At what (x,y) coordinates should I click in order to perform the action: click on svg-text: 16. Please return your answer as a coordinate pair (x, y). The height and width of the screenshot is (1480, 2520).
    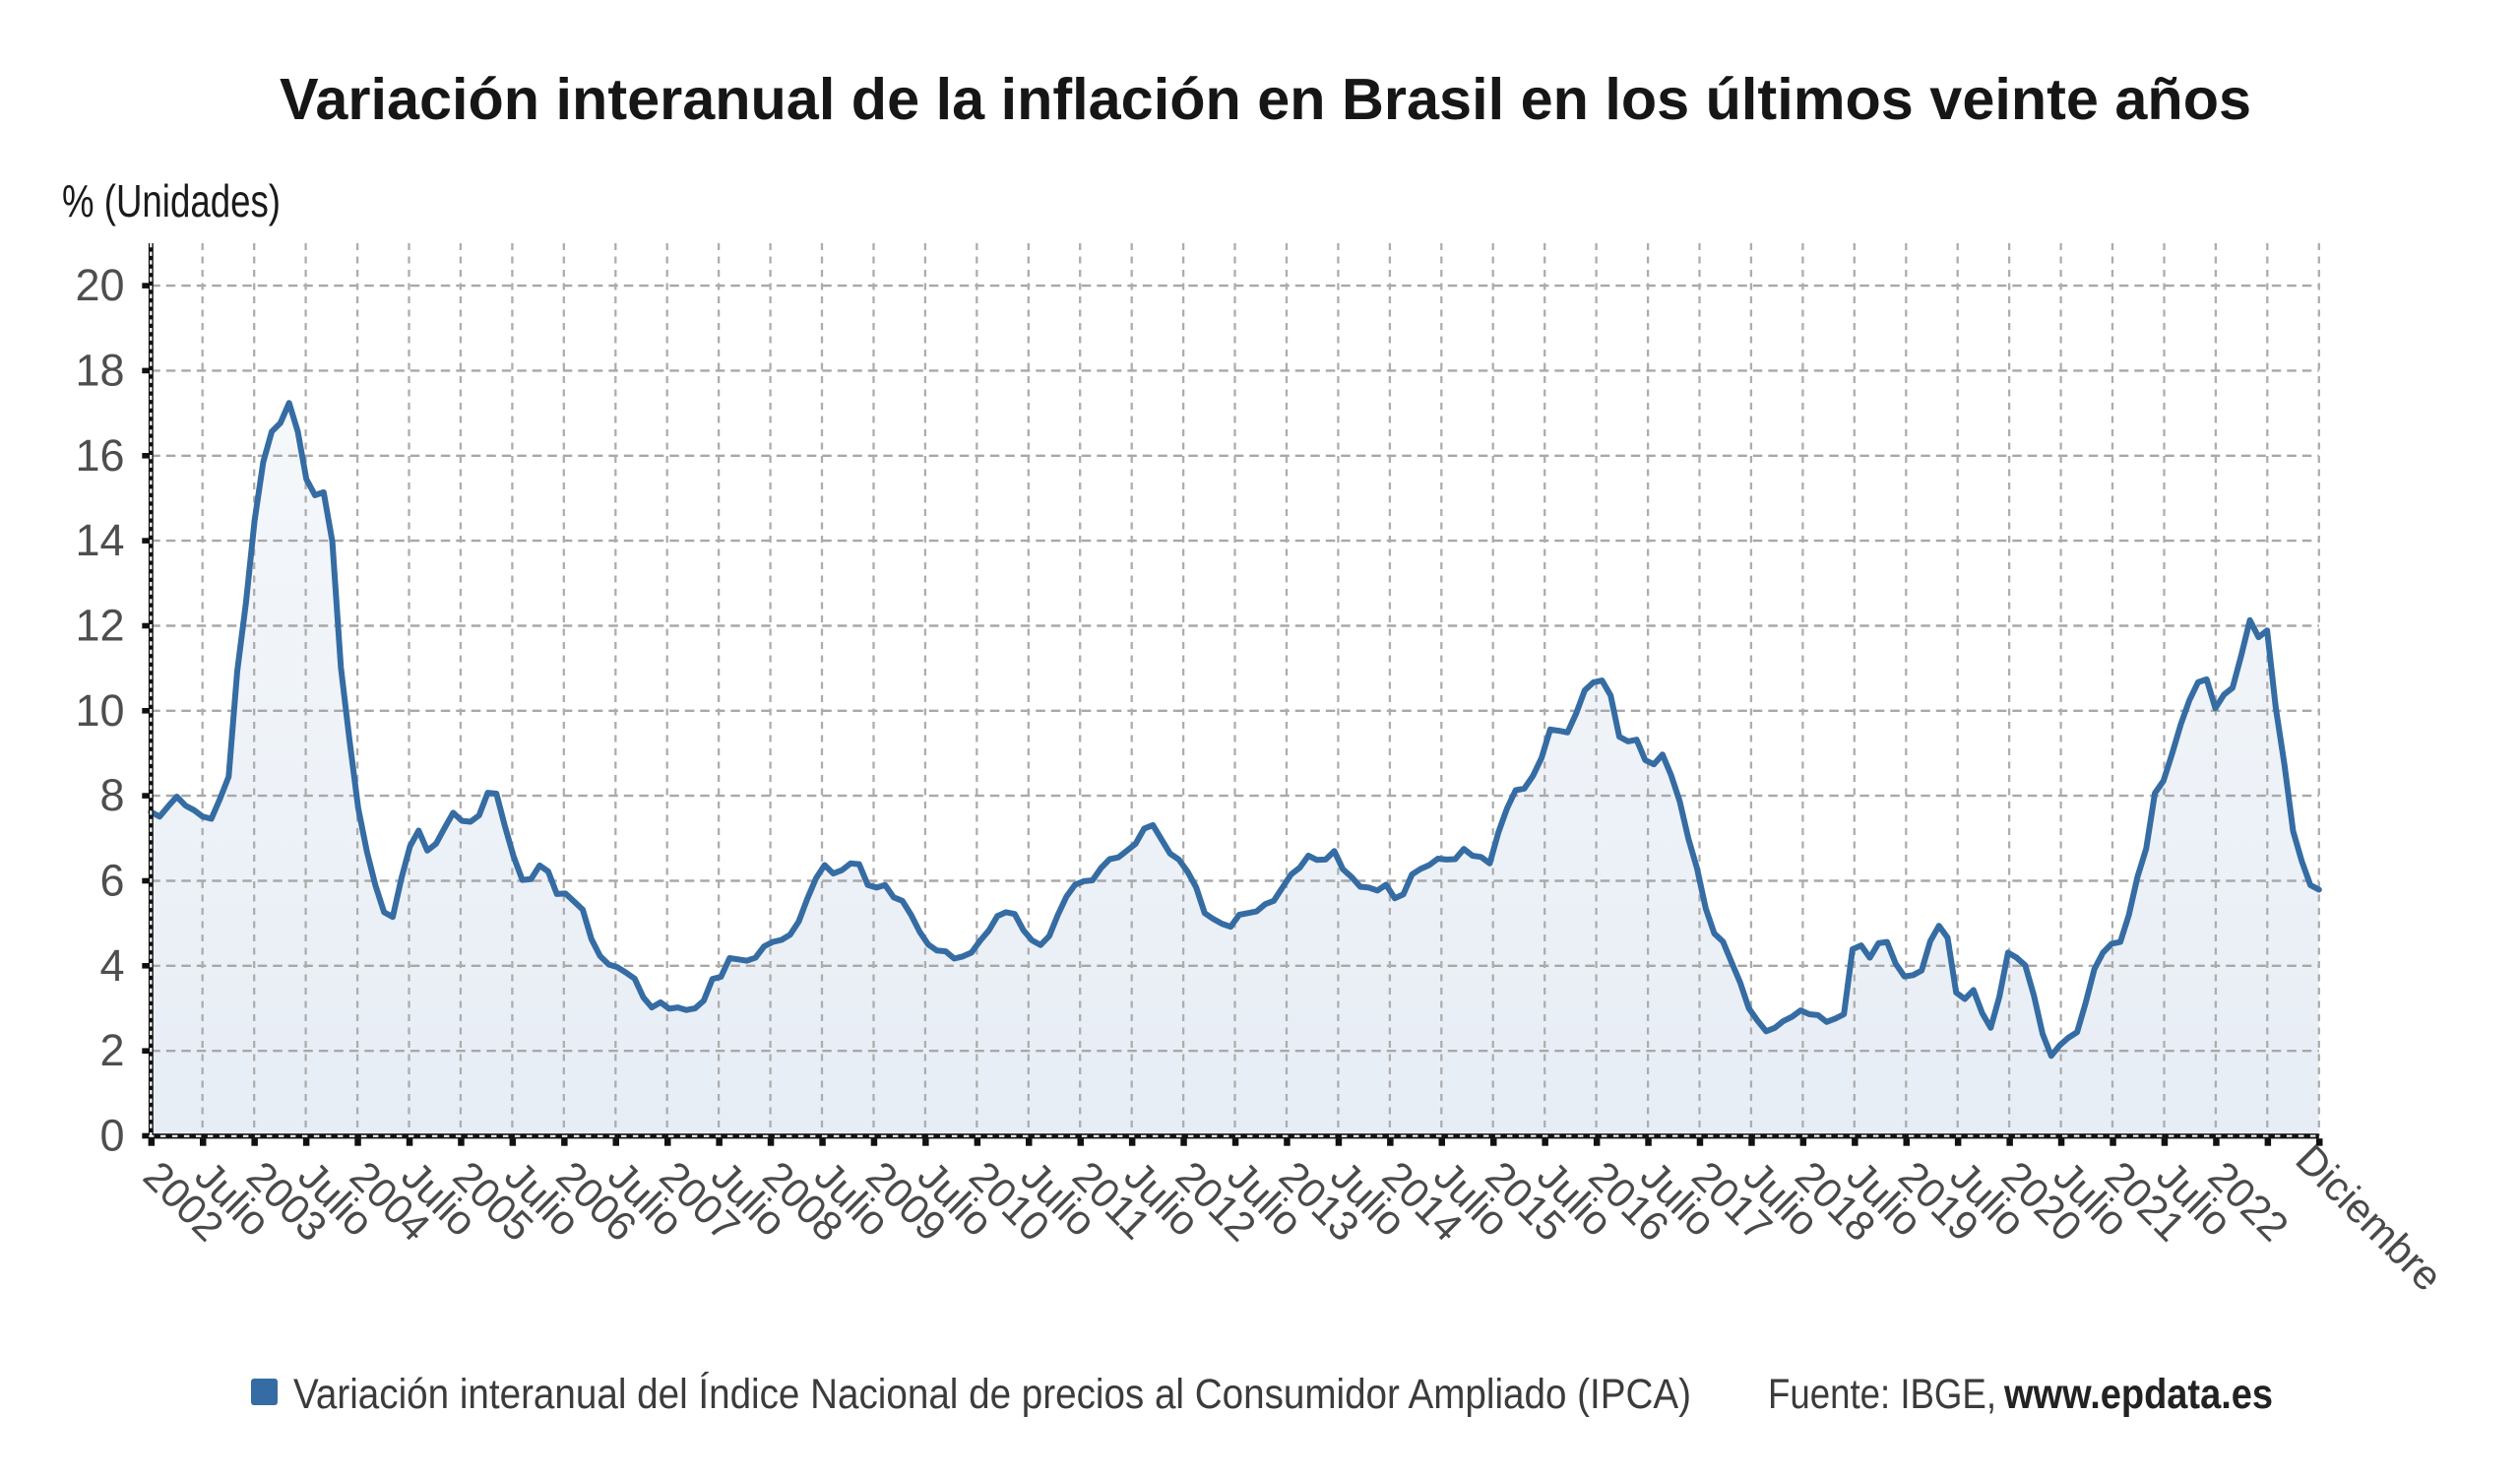
    Looking at the image, I should click on (99, 455).